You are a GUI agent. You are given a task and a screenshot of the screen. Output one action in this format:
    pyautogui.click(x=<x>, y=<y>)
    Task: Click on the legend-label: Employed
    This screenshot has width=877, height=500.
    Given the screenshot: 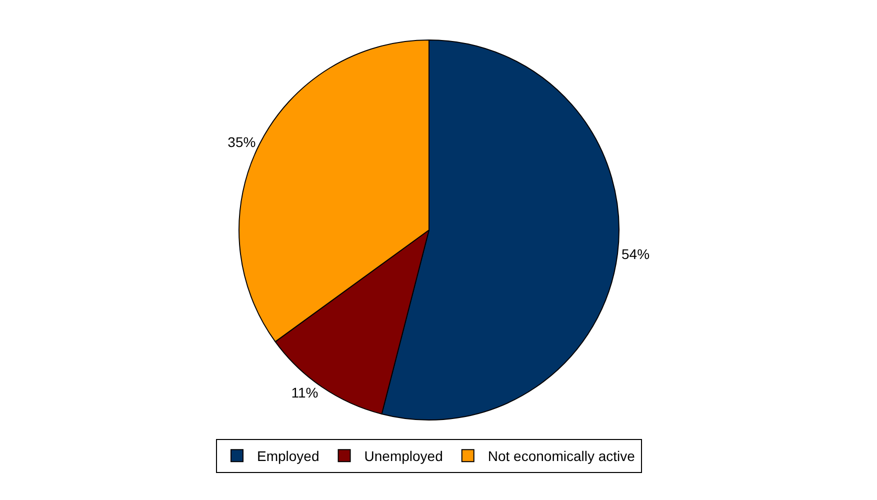 What is the action you would take?
    pyautogui.click(x=288, y=456)
    